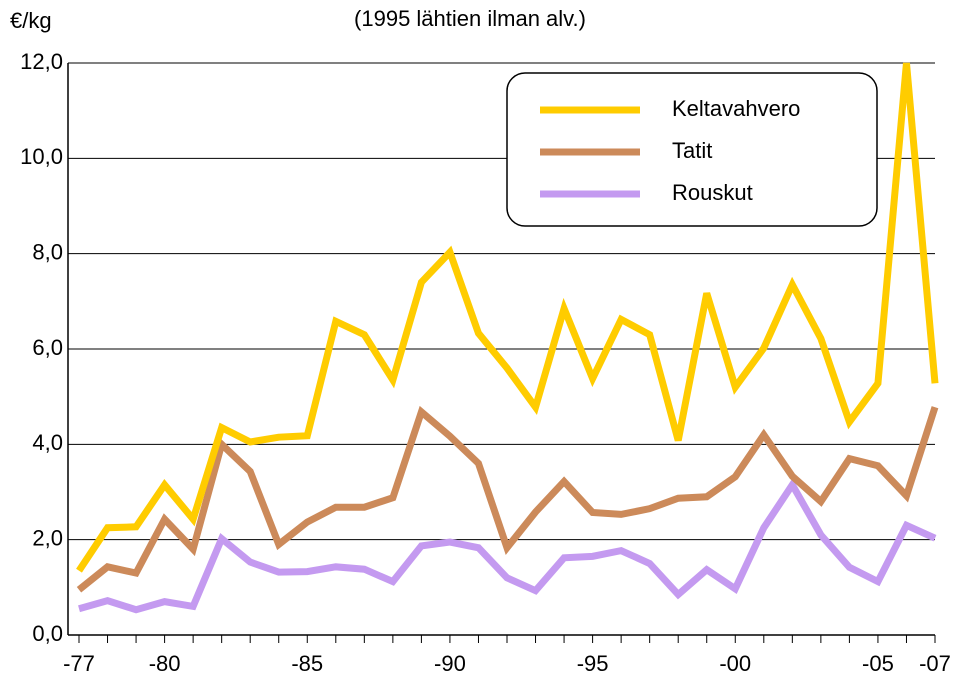 The height and width of the screenshot is (698, 960). What do you see at coordinates (79, 663) in the screenshot?
I see `x-tick-label: -77` at bounding box center [79, 663].